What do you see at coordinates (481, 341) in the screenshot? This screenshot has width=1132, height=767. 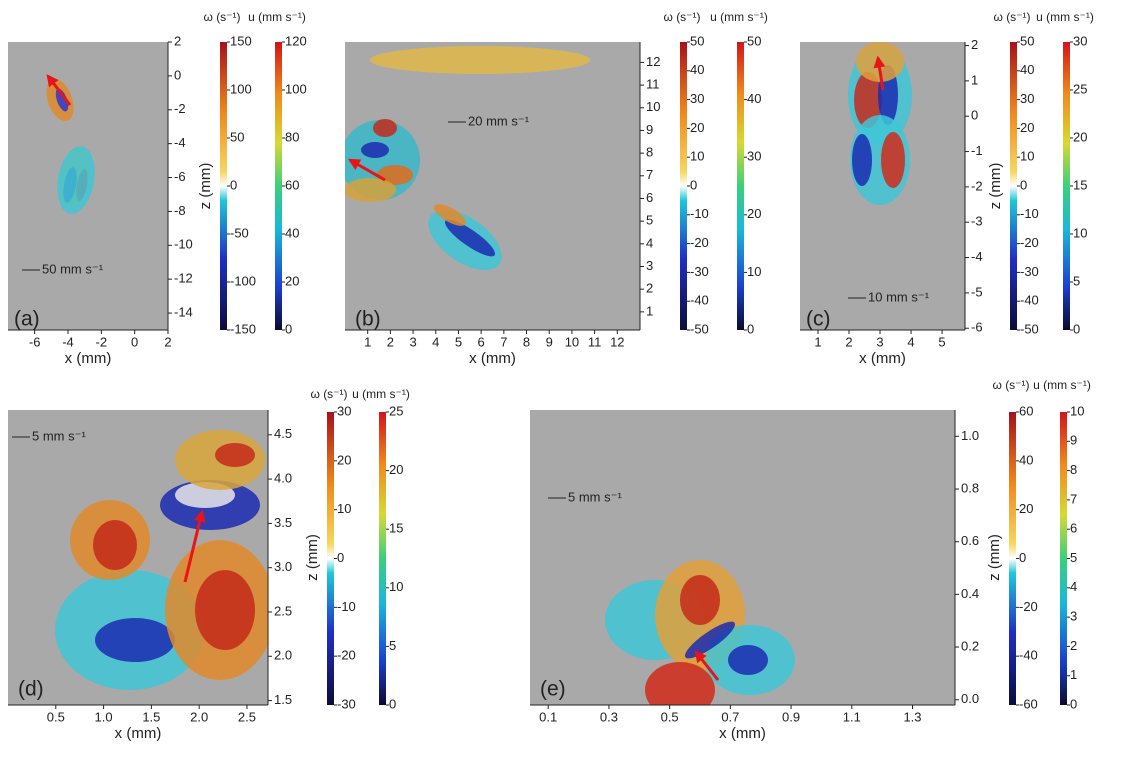 I see `x-tick-label: 6` at bounding box center [481, 341].